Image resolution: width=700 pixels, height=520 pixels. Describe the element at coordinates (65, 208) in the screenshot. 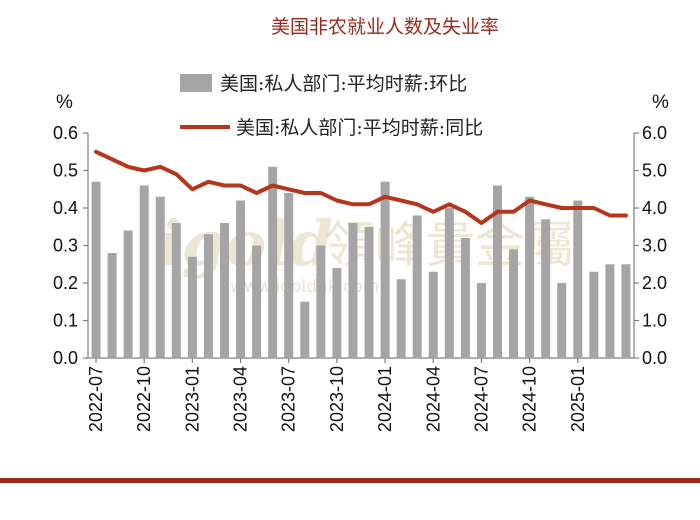

I see `left-tick-label: 0.4` at that location.